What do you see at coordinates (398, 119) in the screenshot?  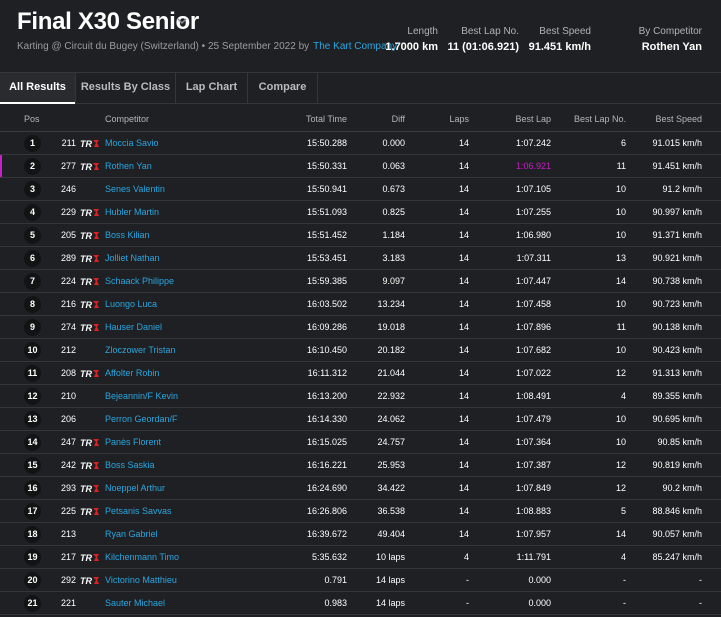 I see `col-diff: Diff` at bounding box center [398, 119].